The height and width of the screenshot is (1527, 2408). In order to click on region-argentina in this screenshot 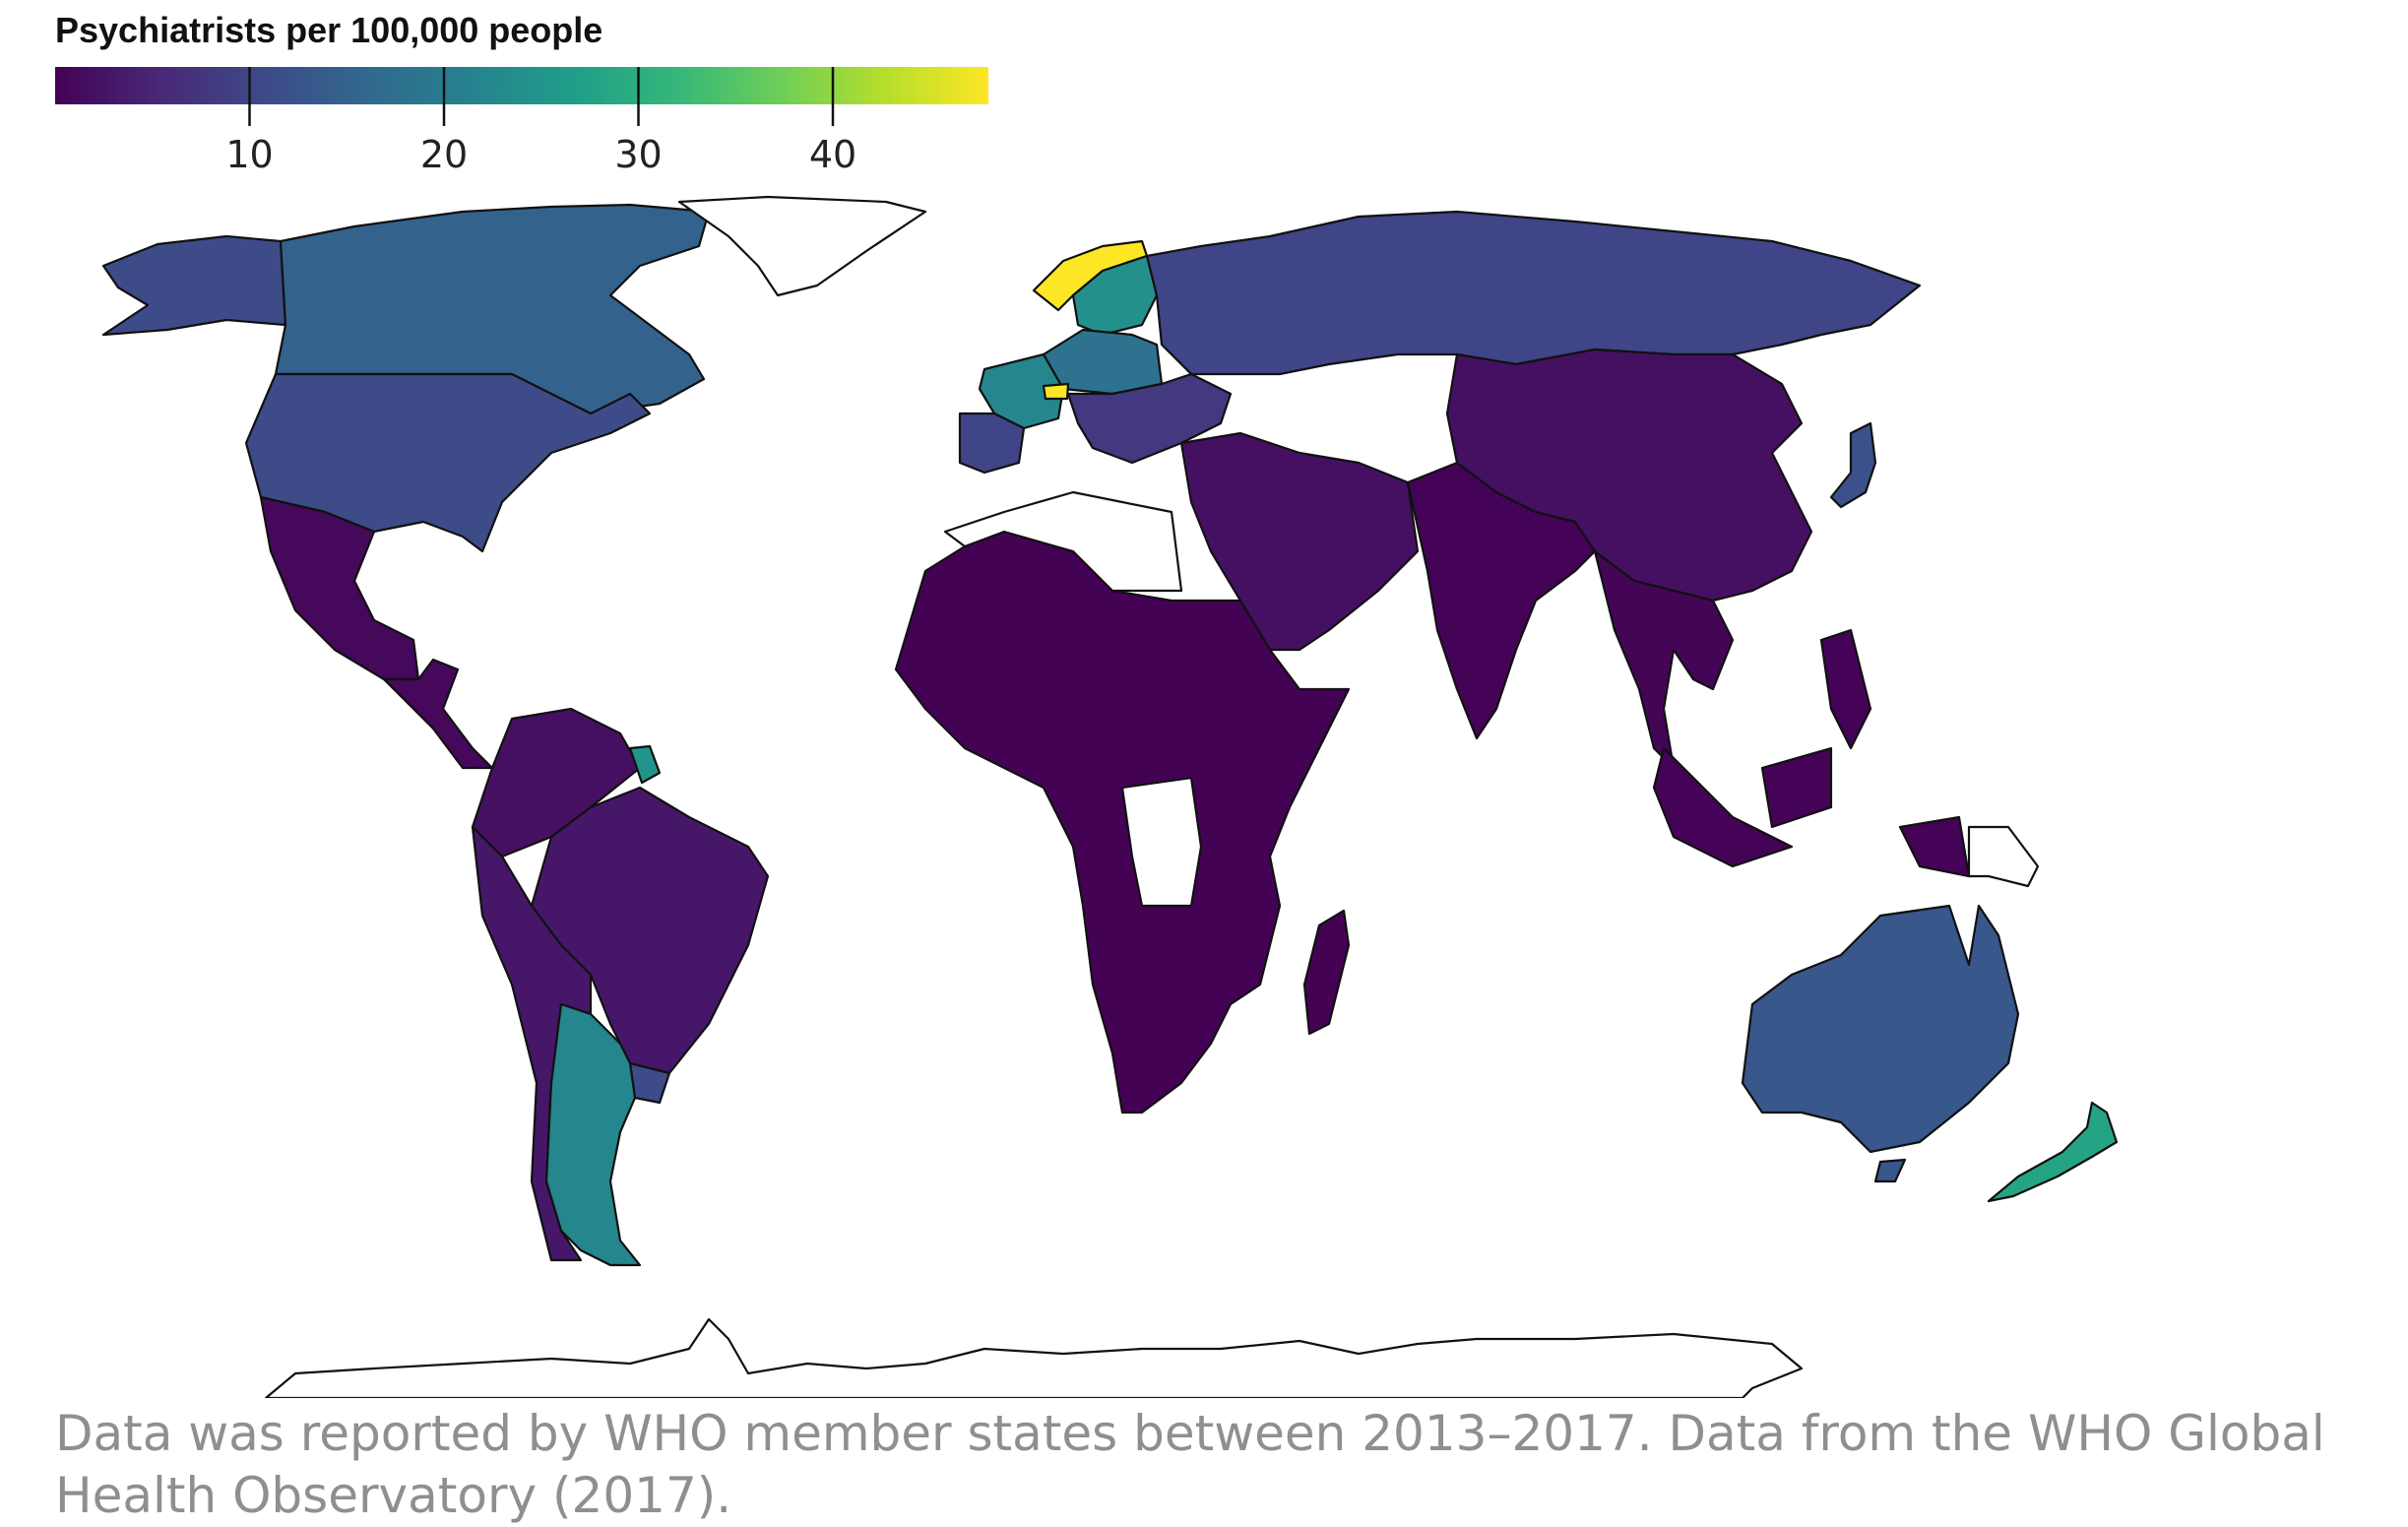, I will do `click(593, 1134)`.